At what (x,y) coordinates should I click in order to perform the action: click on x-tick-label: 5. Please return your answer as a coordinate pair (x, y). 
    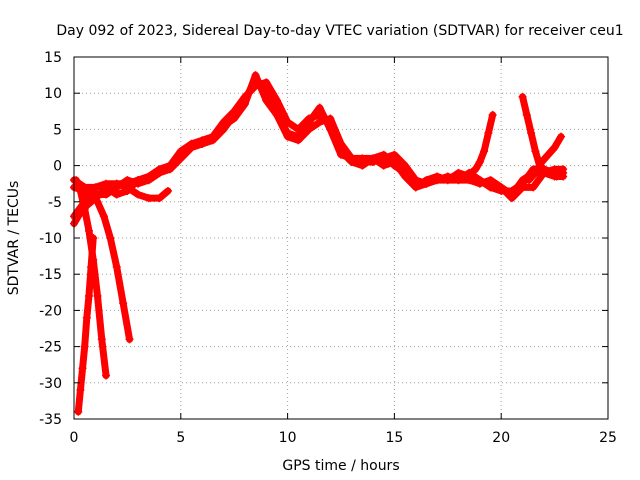
    Looking at the image, I should click on (180, 438).